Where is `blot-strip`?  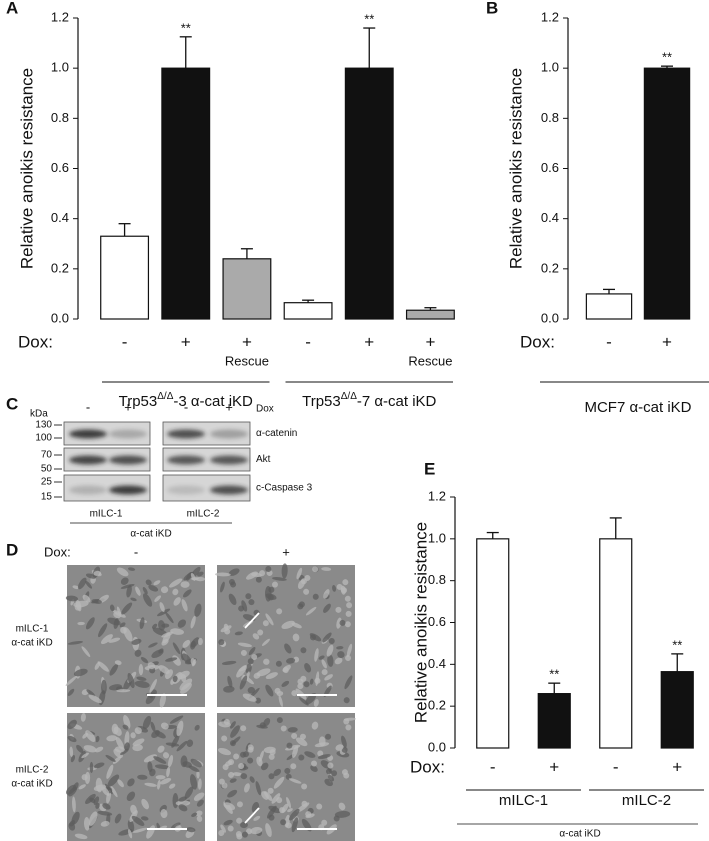
blot-strip is located at coordinates (107, 433).